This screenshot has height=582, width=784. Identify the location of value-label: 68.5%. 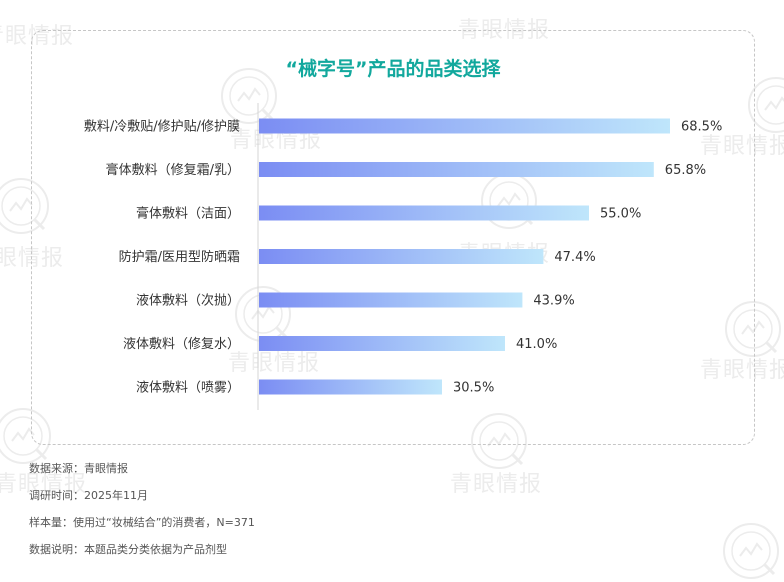
(701, 127).